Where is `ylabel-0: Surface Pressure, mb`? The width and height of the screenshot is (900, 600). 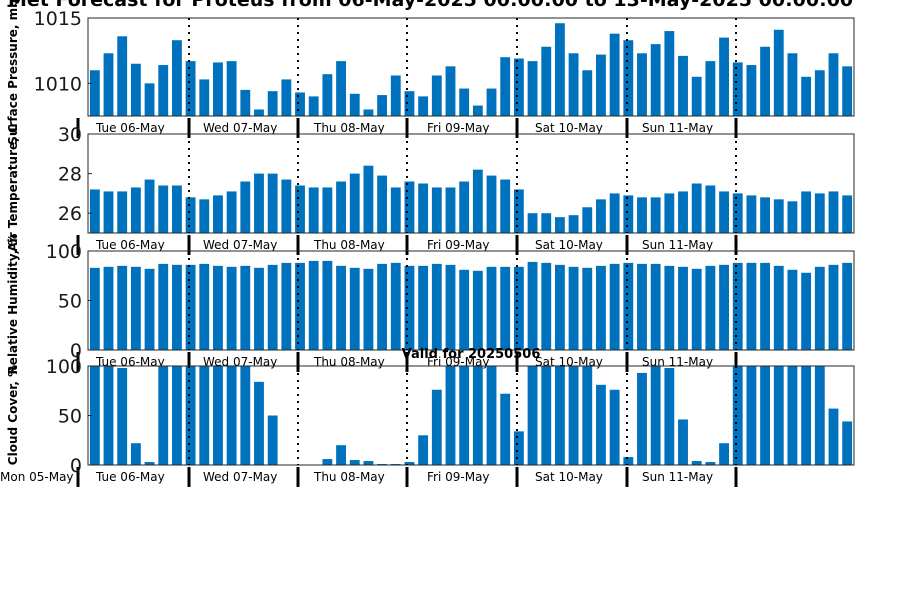
ylabel-0: Surface Pressure, mb is located at coordinates (13, 72).